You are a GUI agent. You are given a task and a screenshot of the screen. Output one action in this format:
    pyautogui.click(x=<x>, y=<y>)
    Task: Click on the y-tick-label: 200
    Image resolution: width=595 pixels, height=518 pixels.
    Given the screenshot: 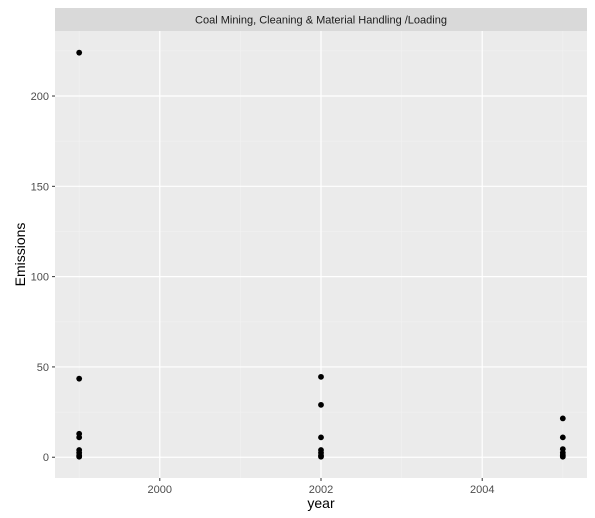 What is the action you would take?
    pyautogui.click(x=40, y=97)
    